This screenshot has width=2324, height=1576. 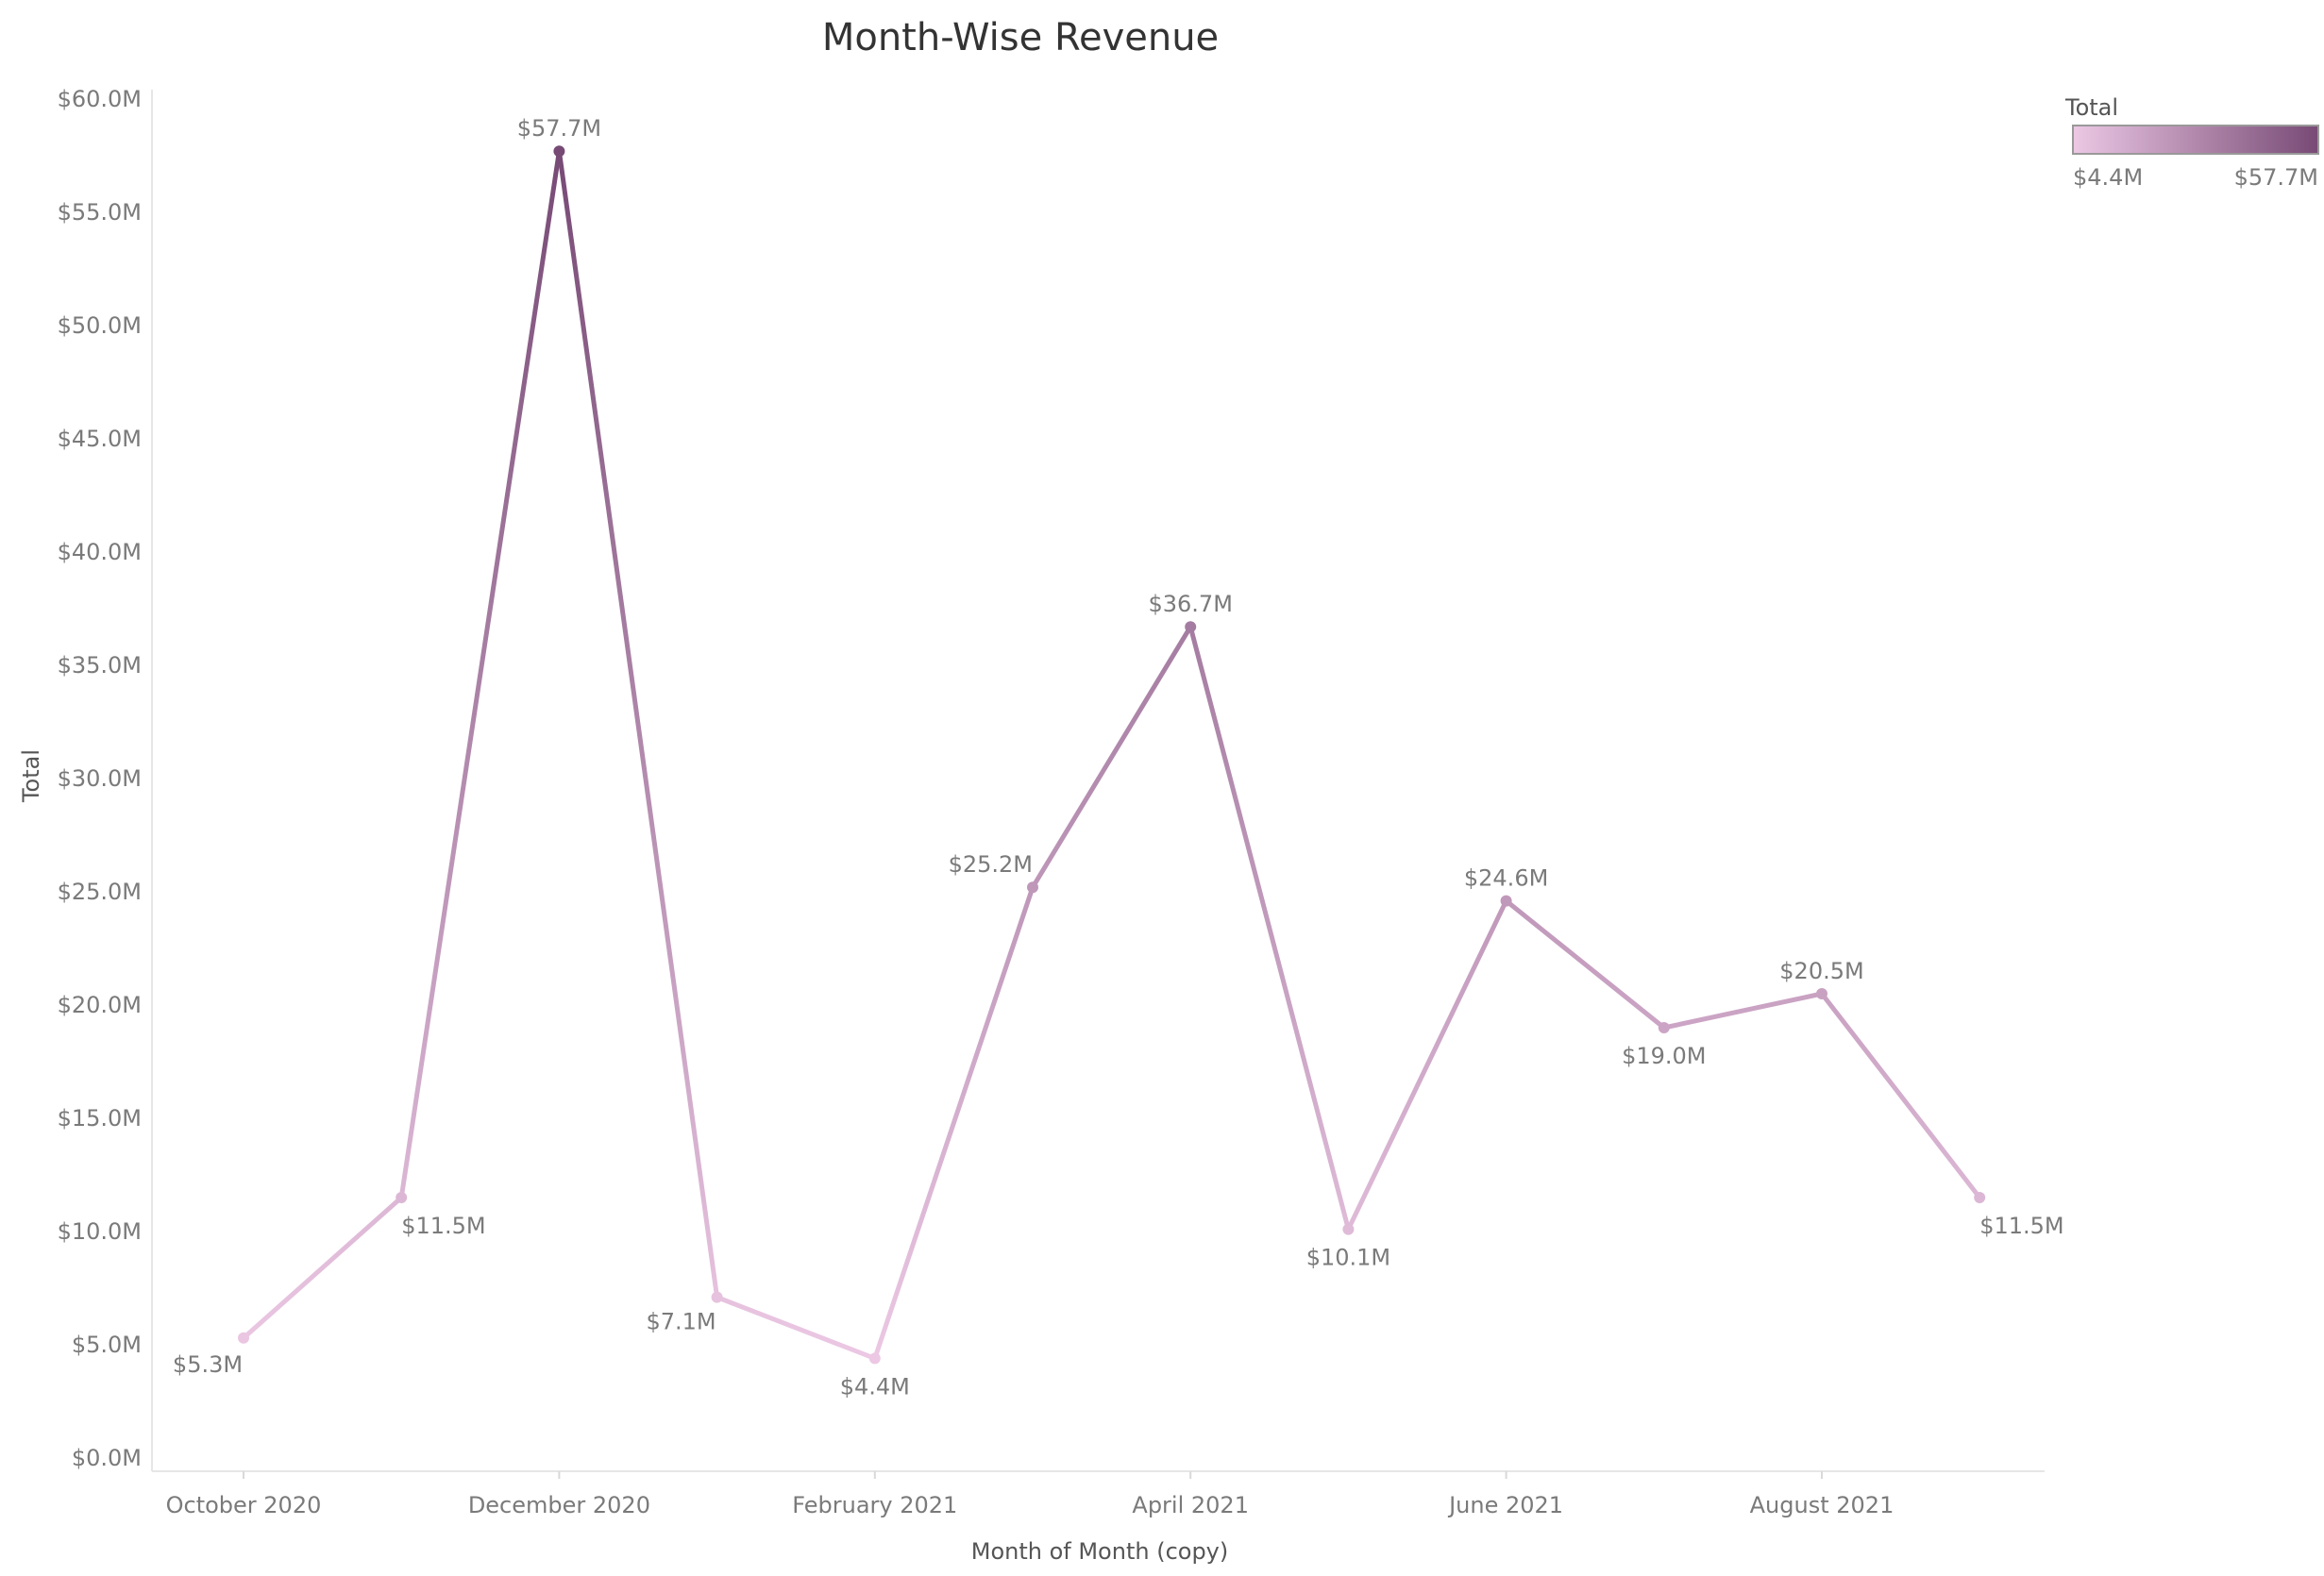 I want to click on data-label: $19.0M, so click(x=1664, y=1056).